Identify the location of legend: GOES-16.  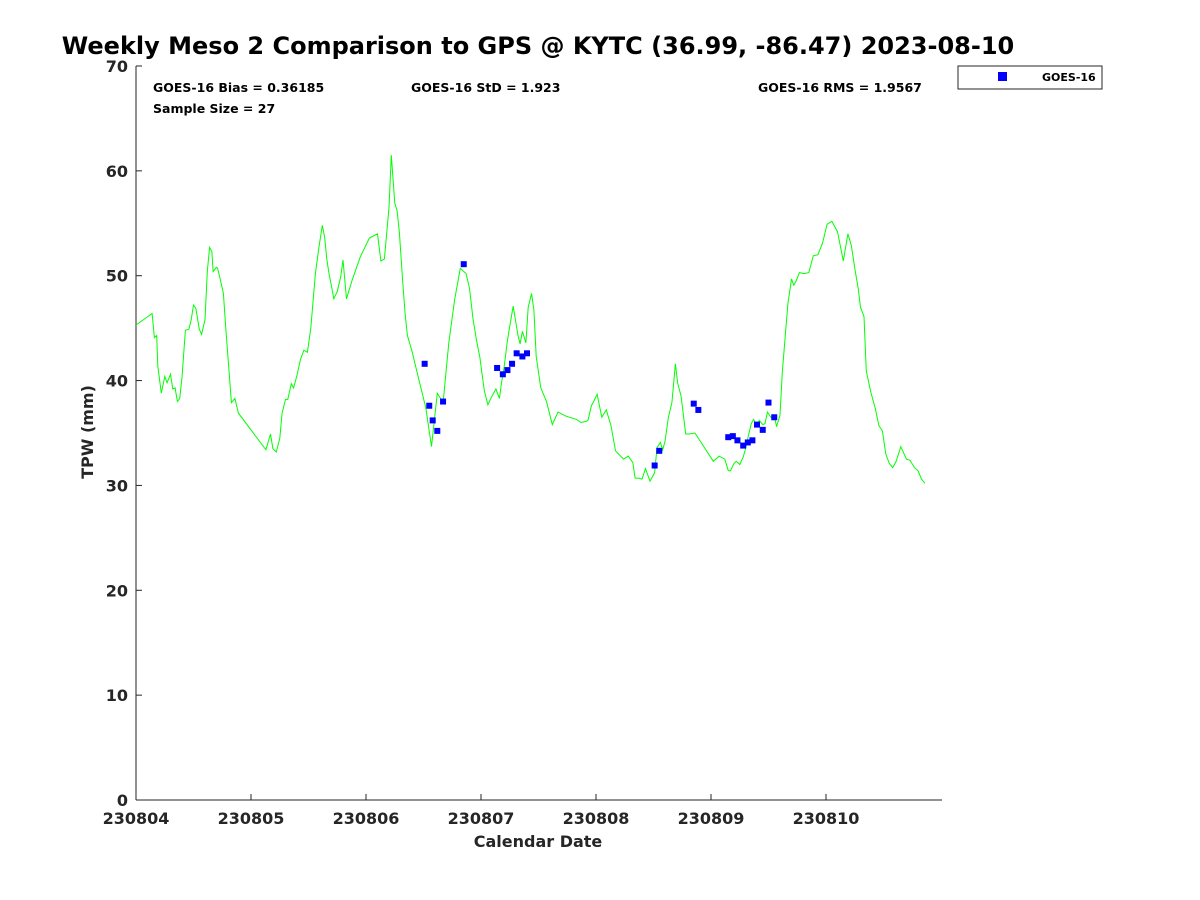
(1030, 77).